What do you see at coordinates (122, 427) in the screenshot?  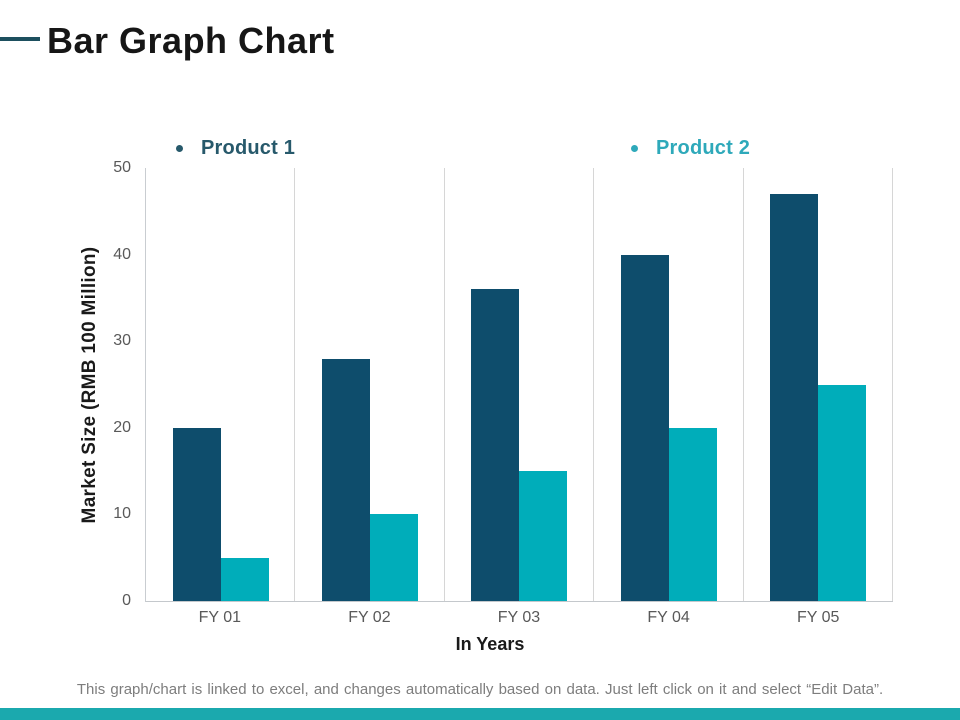 I see `y-tick-label-20: 20` at bounding box center [122, 427].